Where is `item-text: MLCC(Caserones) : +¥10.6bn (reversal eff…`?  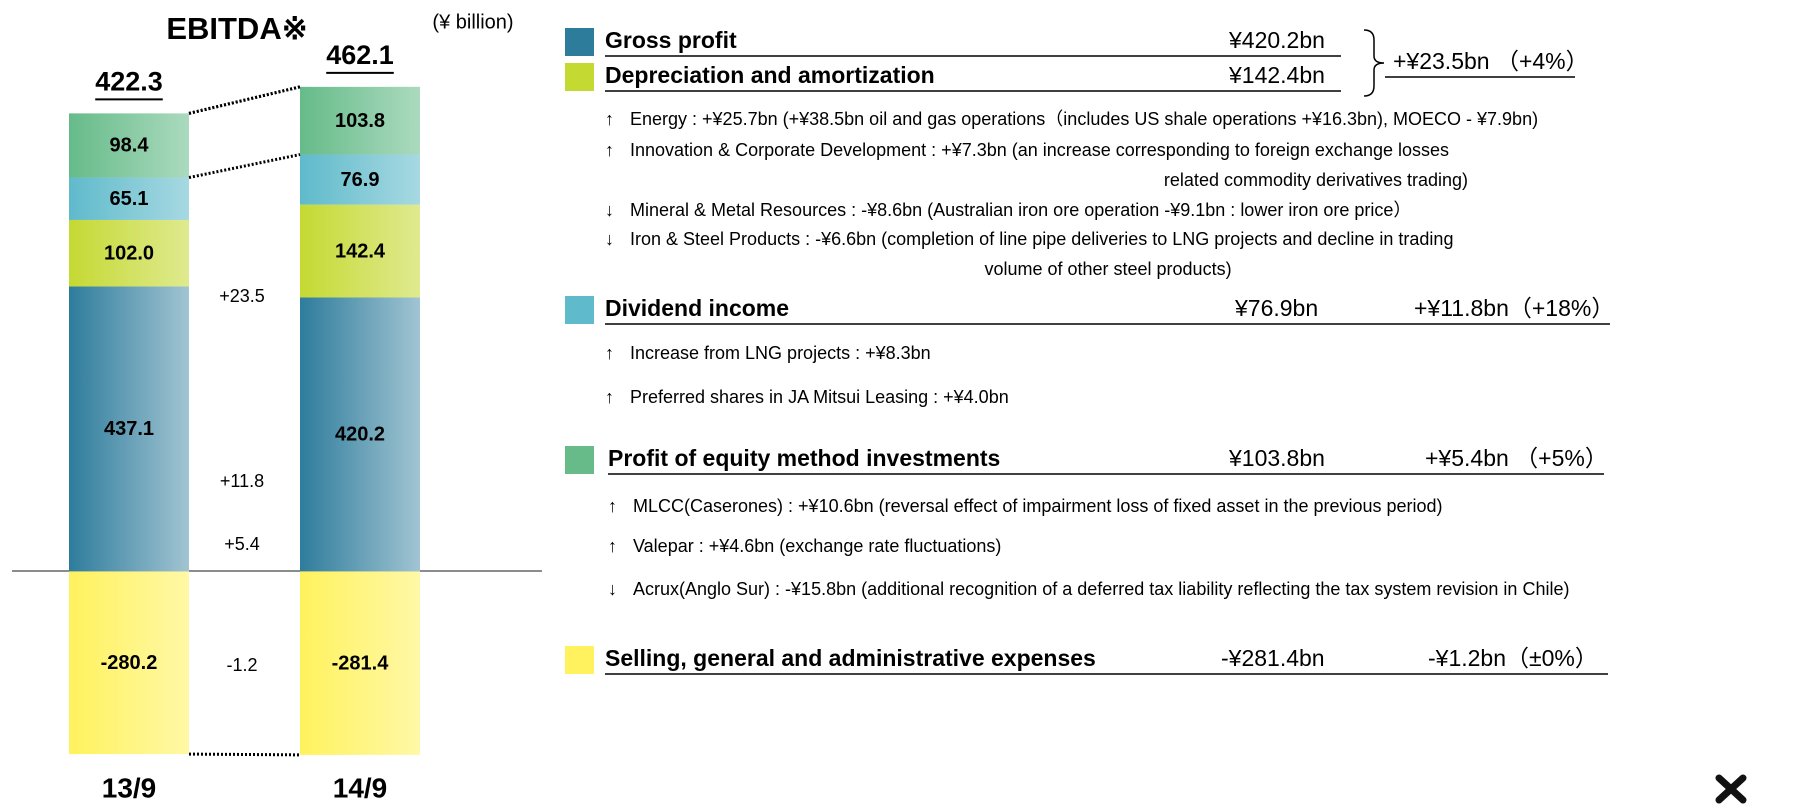 item-text: MLCC(Caserones) : +¥10.6bn (reversal eff… is located at coordinates (1038, 506).